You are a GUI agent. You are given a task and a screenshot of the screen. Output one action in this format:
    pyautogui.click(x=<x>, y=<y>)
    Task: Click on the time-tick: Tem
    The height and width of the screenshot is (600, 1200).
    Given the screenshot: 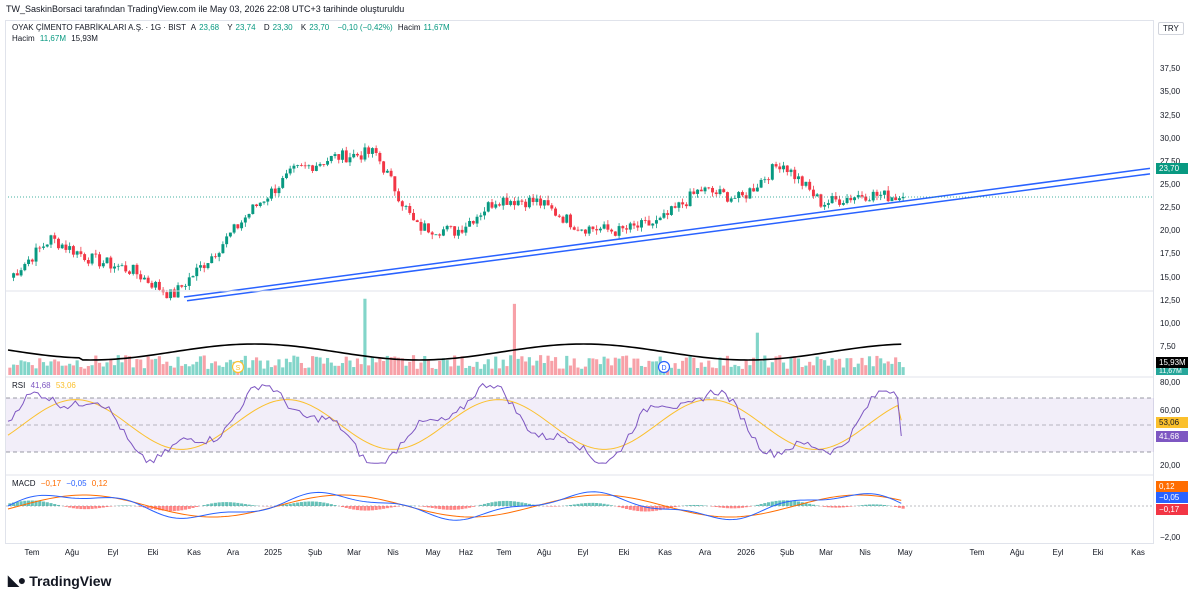 What is the action you would take?
    pyautogui.click(x=32, y=552)
    